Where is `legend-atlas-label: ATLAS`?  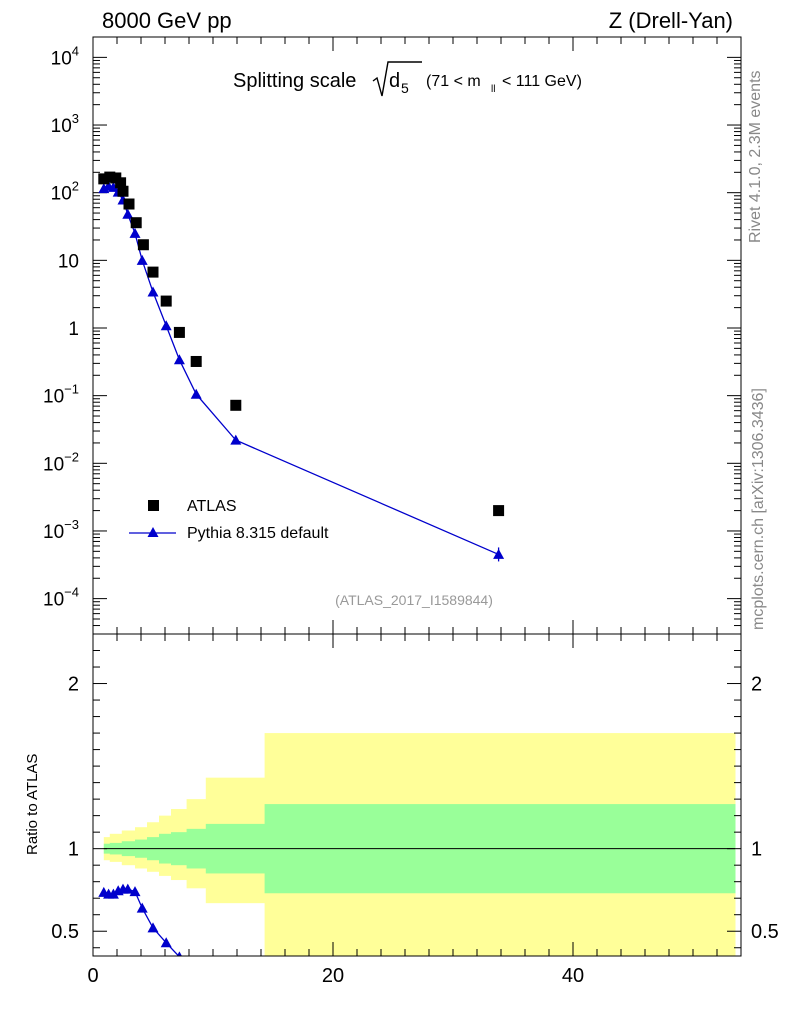 legend-atlas-label: ATLAS is located at coordinates (212, 506).